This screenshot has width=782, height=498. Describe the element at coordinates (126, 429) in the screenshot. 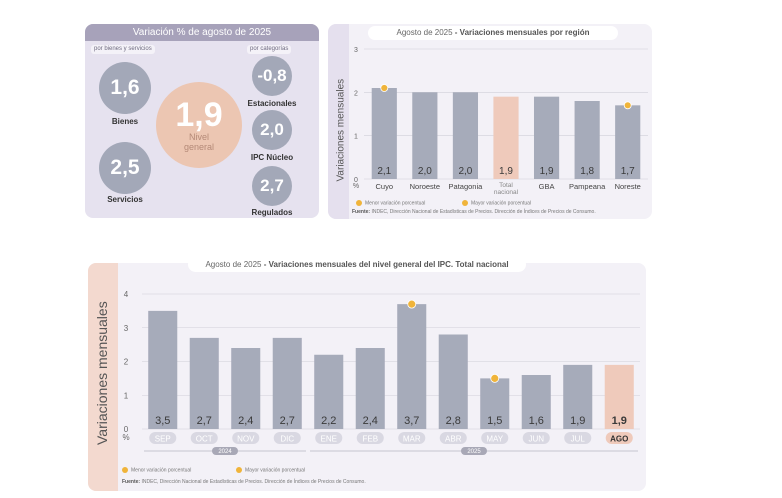

I see `monthly-ytick-label: 0` at that location.